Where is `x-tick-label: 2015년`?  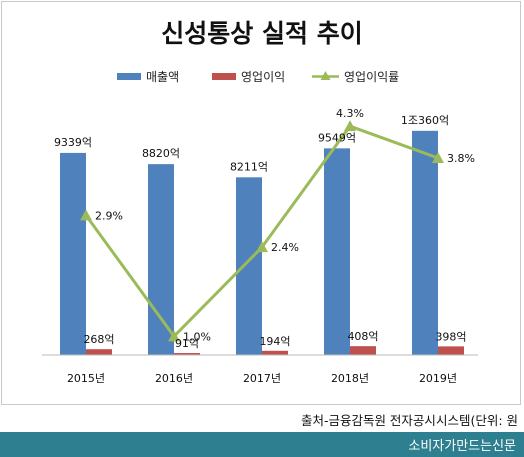
x-tick-label: 2015년 is located at coordinates (86, 378).